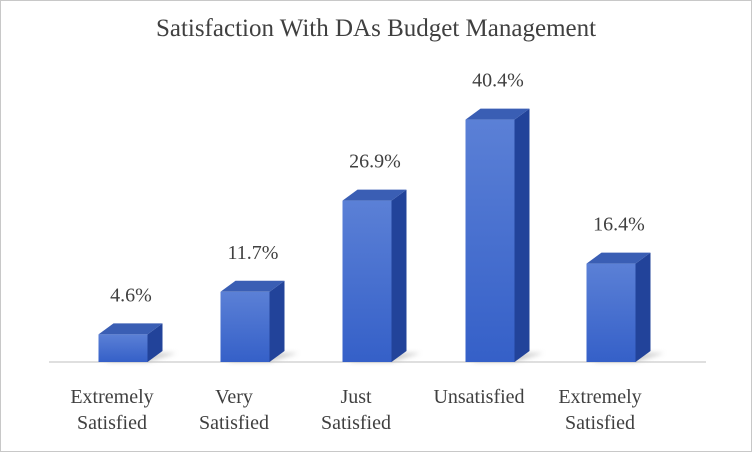 The image size is (752, 452). What do you see at coordinates (356, 397) in the screenshot?
I see `category-label: Just` at bounding box center [356, 397].